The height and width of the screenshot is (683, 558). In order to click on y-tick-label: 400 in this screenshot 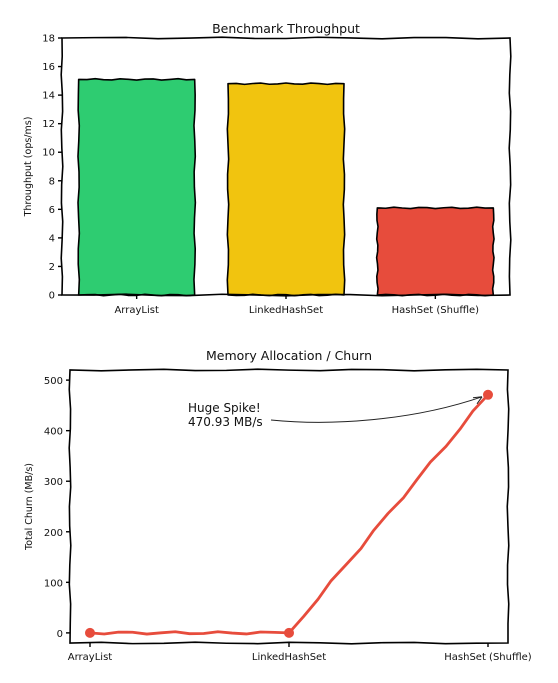, I will do `click(53, 432)`.